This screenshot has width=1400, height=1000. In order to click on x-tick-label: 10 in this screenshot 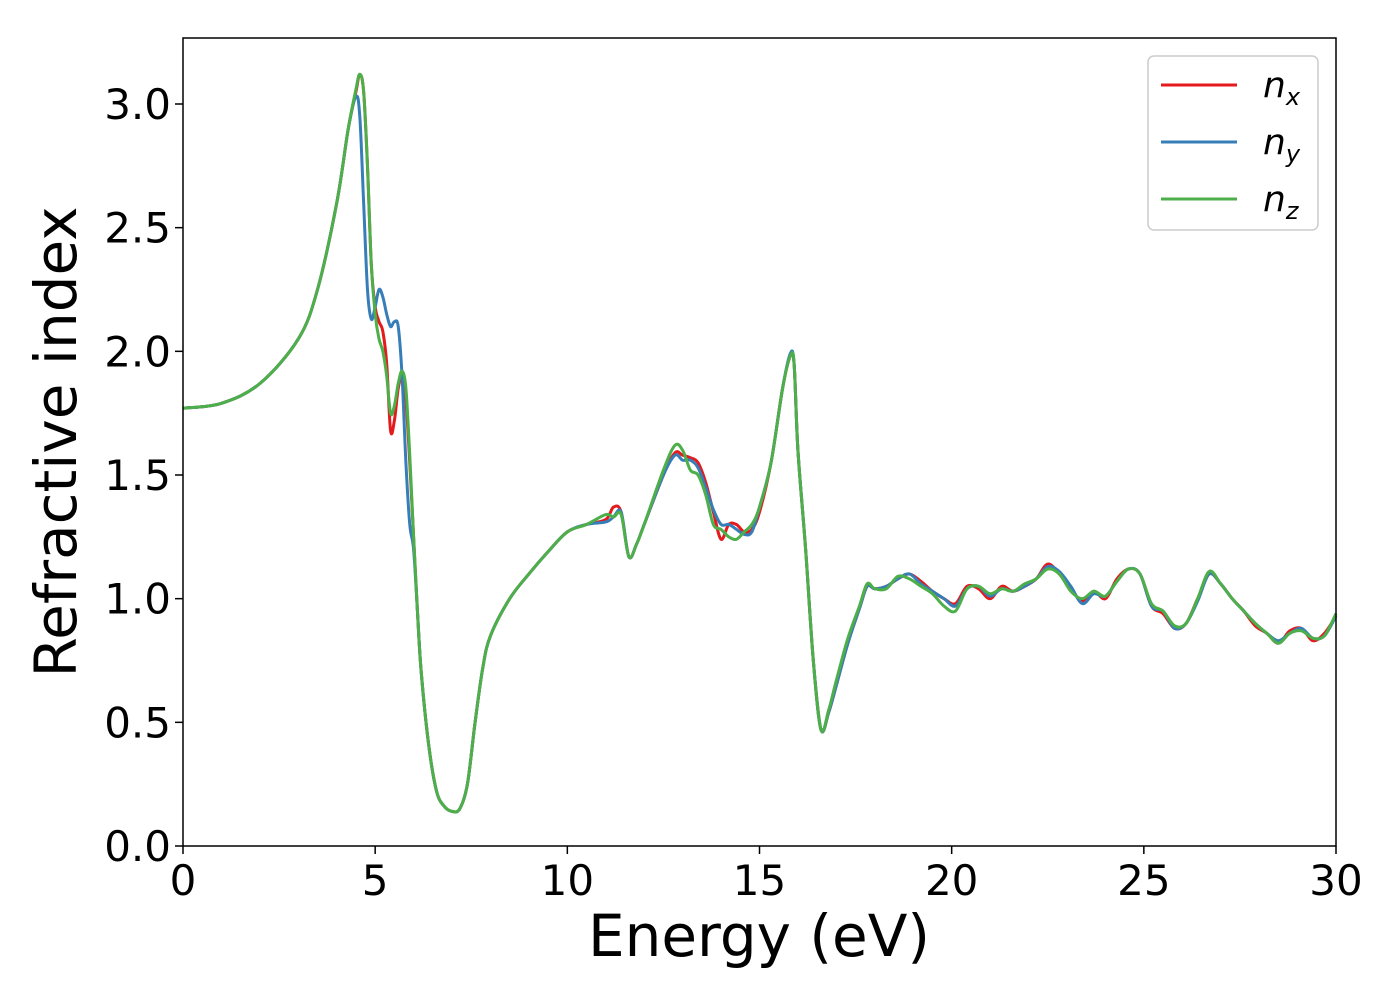, I will do `click(567, 880)`.